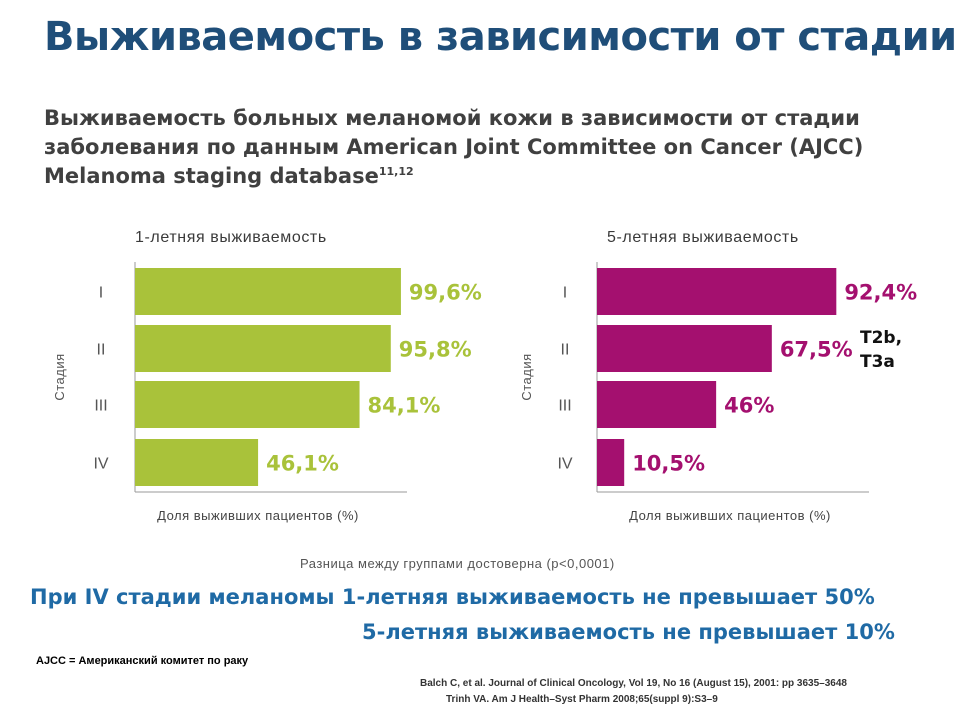 This screenshot has width=960, height=720. What do you see at coordinates (564, 464) in the screenshot?
I see `five-year-category-label: IV` at bounding box center [564, 464].